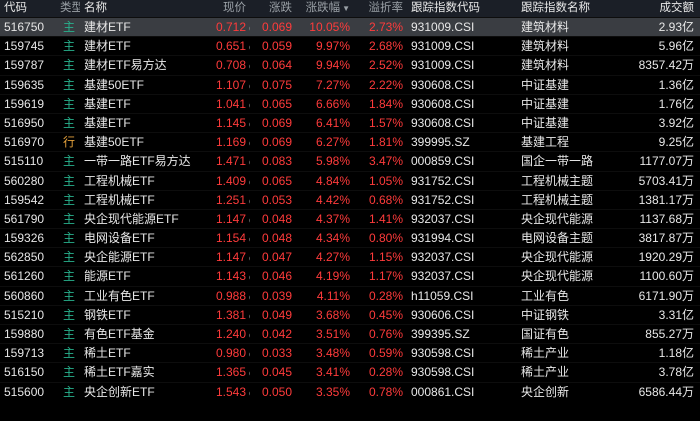  Describe the element at coordinates (386, 8) in the screenshot. I see `column-header-premium: 溢折率` at that location.